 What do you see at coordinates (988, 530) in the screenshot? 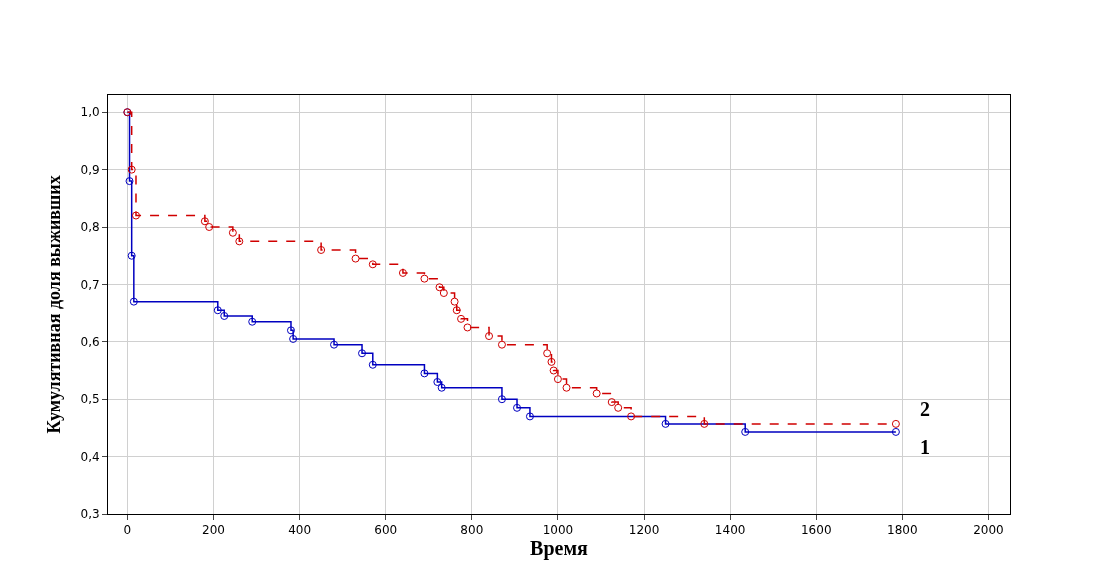
I see `x-tick-label: 2000` at bounding box center [988, 530].